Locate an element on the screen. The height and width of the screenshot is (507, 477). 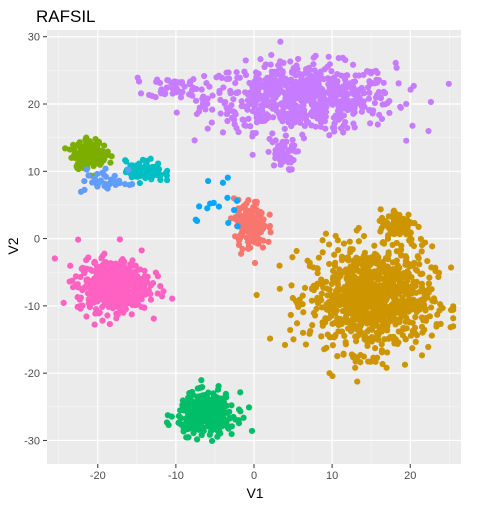
y-tick-label: 30 is located at coordinates (34, 38).